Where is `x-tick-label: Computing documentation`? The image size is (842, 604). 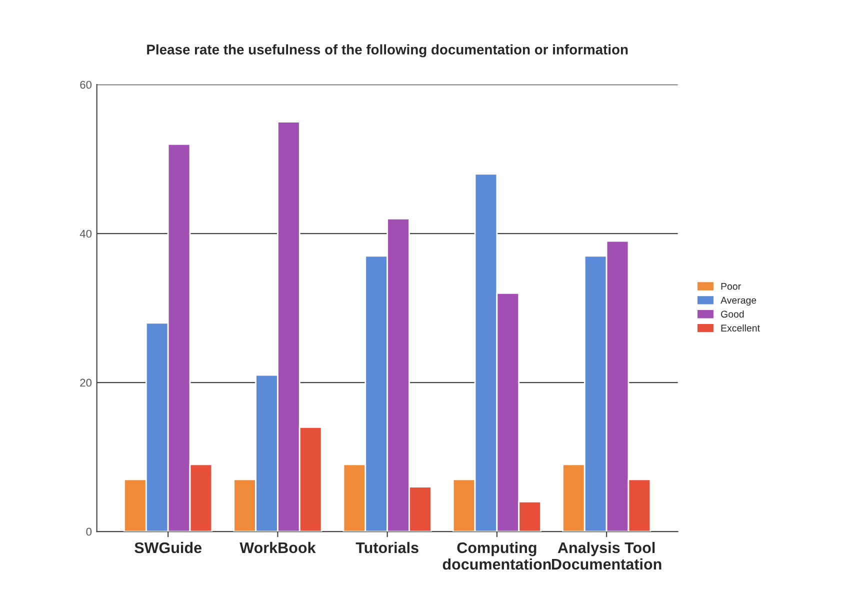 x-tick-label: Computing documentation is located at coordinates (496, 556).